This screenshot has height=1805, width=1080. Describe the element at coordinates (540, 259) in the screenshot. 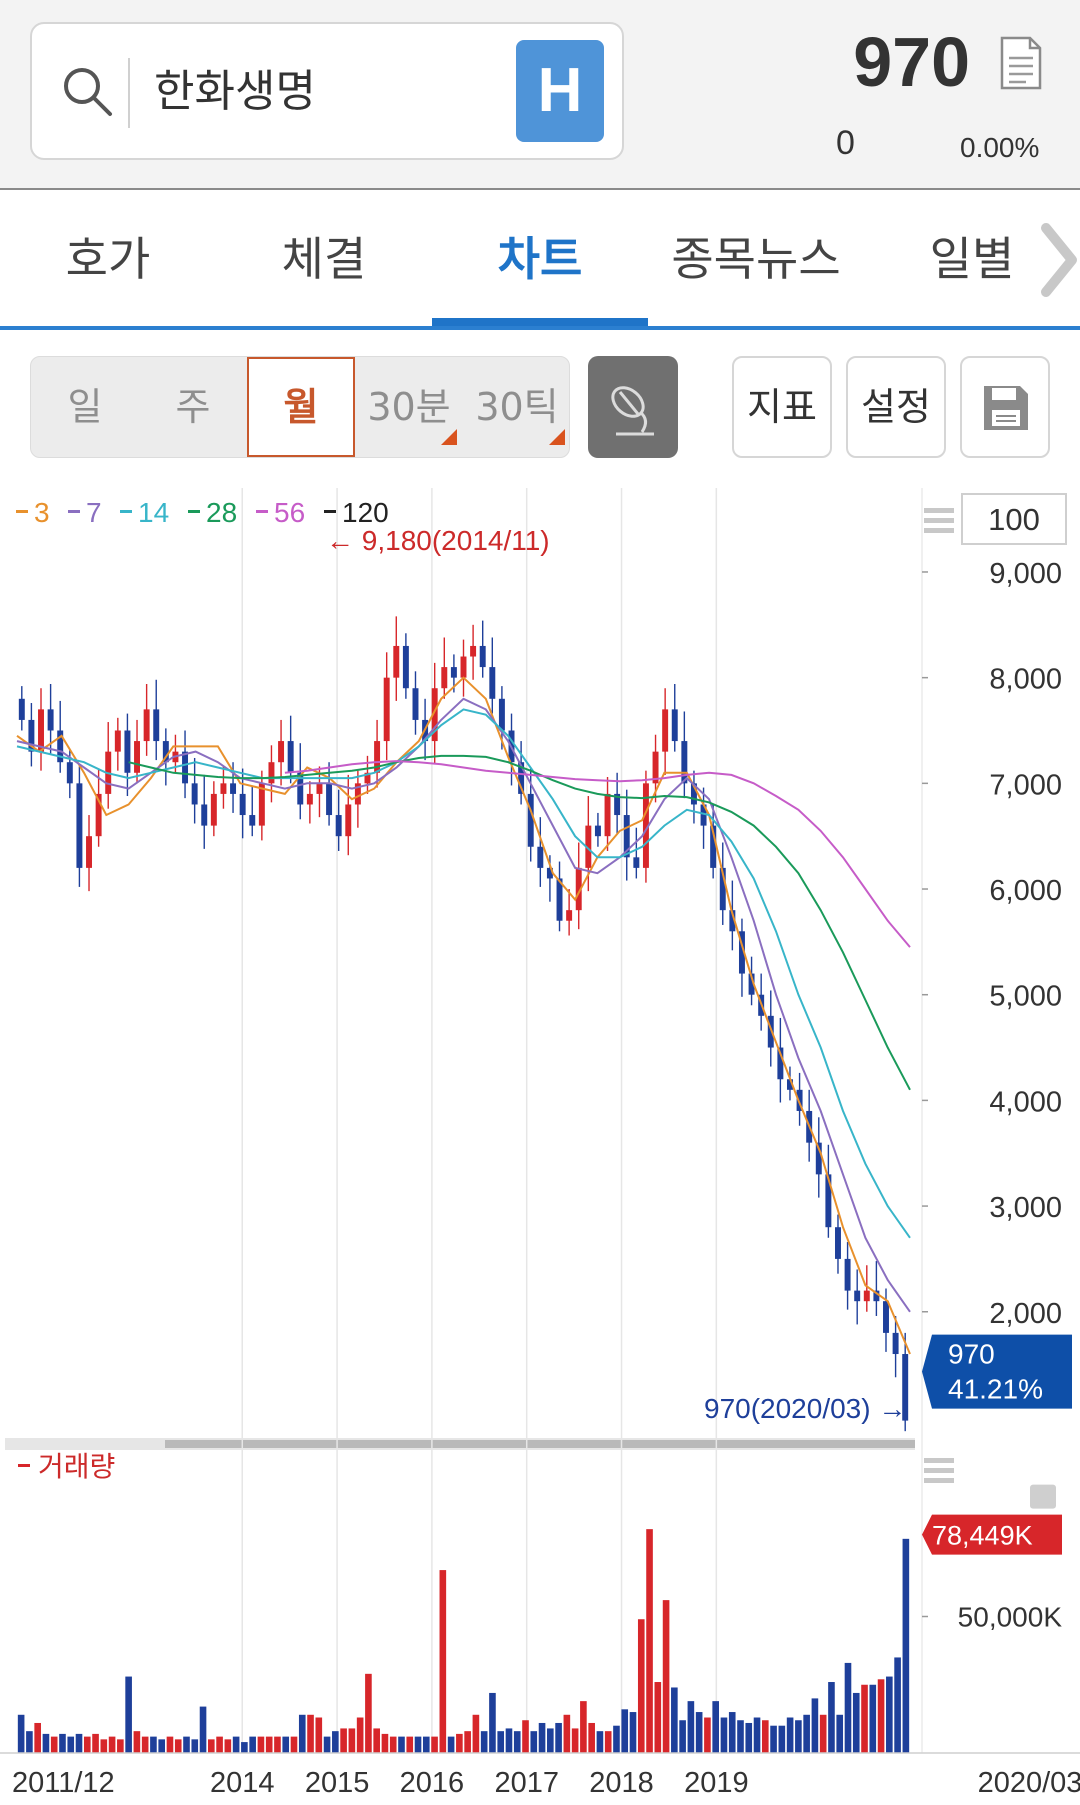

I see `tab-chart: 차트` at that location.